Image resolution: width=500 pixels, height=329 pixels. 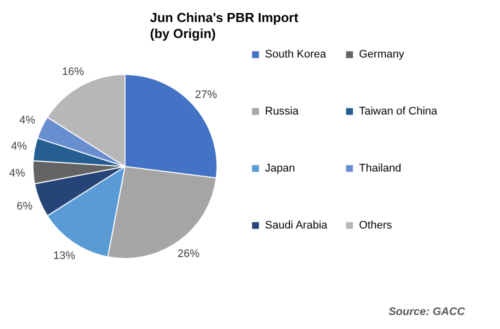 What do you see at coordinates (296, 54) in the screenshot?
I see `legend-label: South Korea` at bounding box center [296, 54].